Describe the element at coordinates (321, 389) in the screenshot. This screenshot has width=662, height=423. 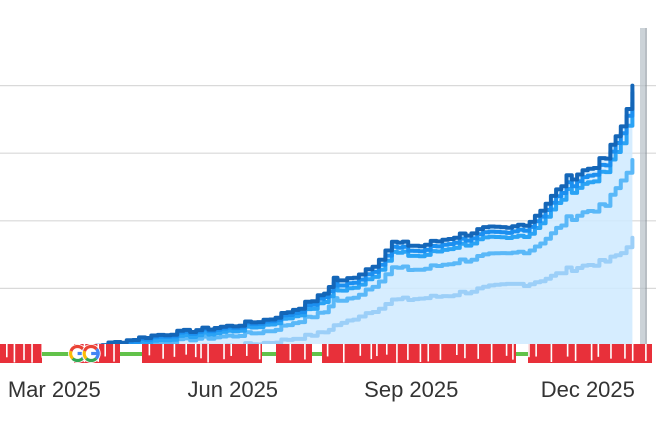
I see `x-axis-ticks: Mar 2025 Jun 2025 Sep 2025 Dec 2025` at that location.